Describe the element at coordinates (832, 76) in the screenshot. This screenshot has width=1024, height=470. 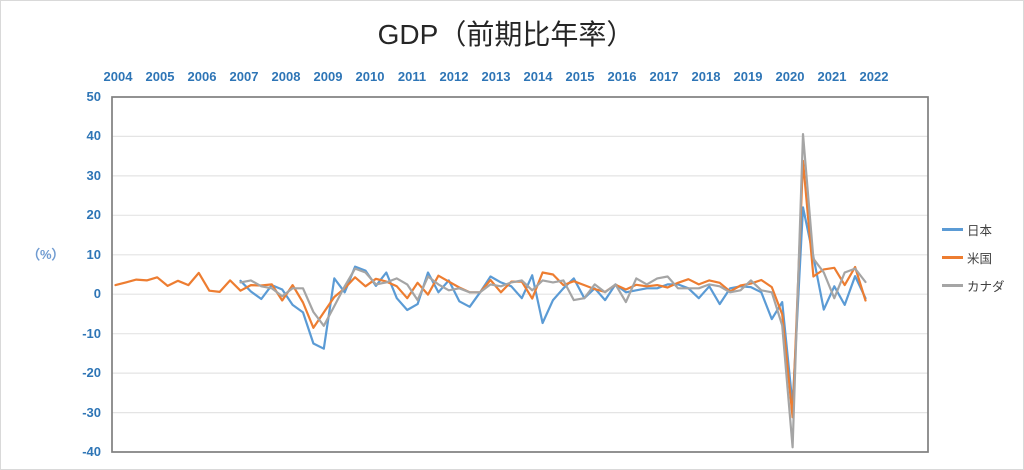
I see `x-tick-label-2021: 2021` at that location.